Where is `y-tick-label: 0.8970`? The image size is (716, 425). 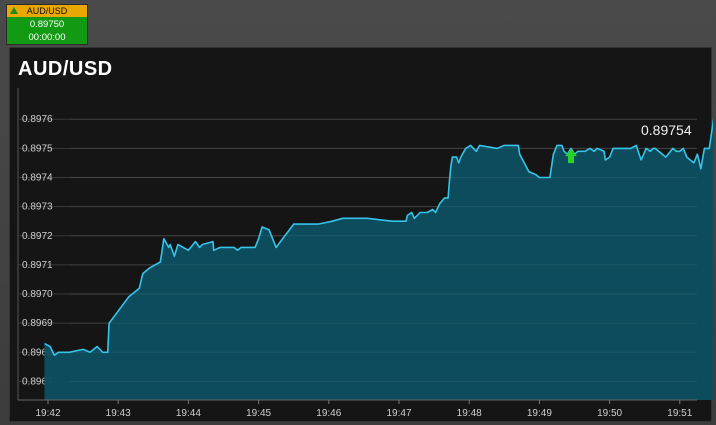
y-tick-label: 0.8970 is located at coordinates (37, 294).